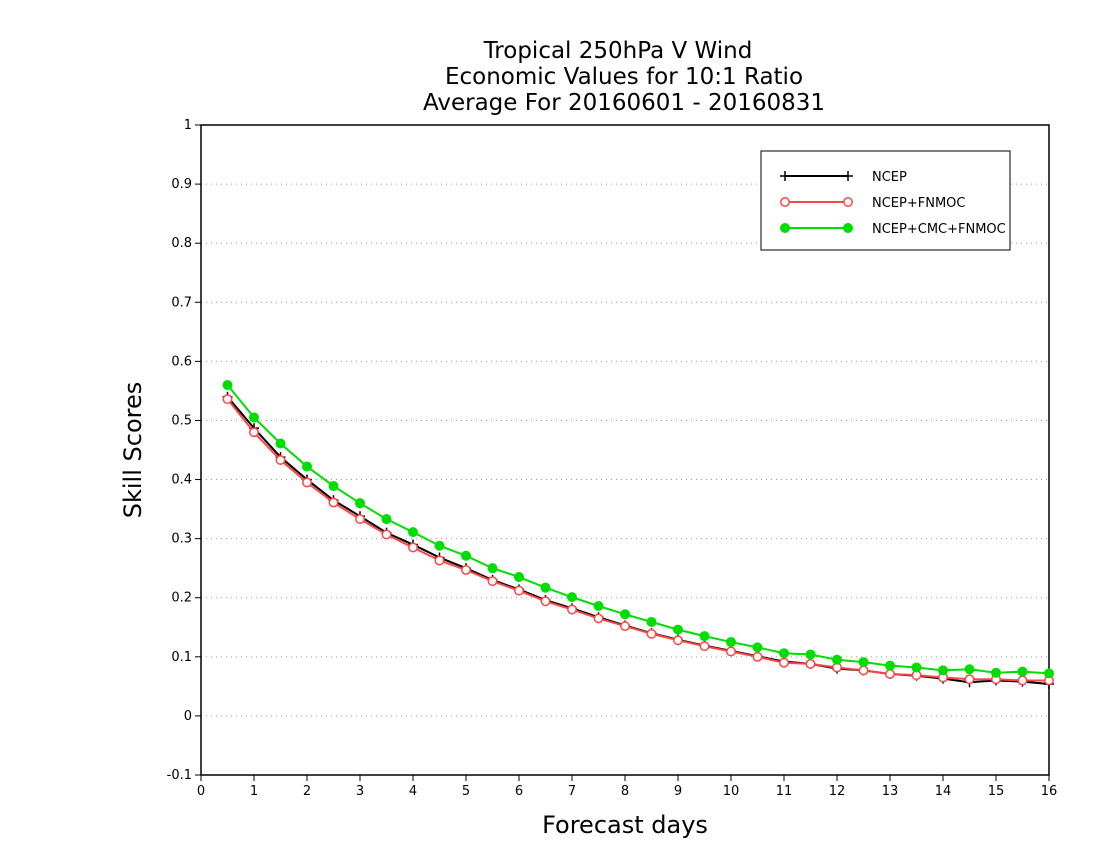 The width and height of the screenshot is (1100, 850). What do you see at coordinates (133, 450) in the screenshot?
I see `y-axis-label: Skill Scores` at bounding box center [133, 450].